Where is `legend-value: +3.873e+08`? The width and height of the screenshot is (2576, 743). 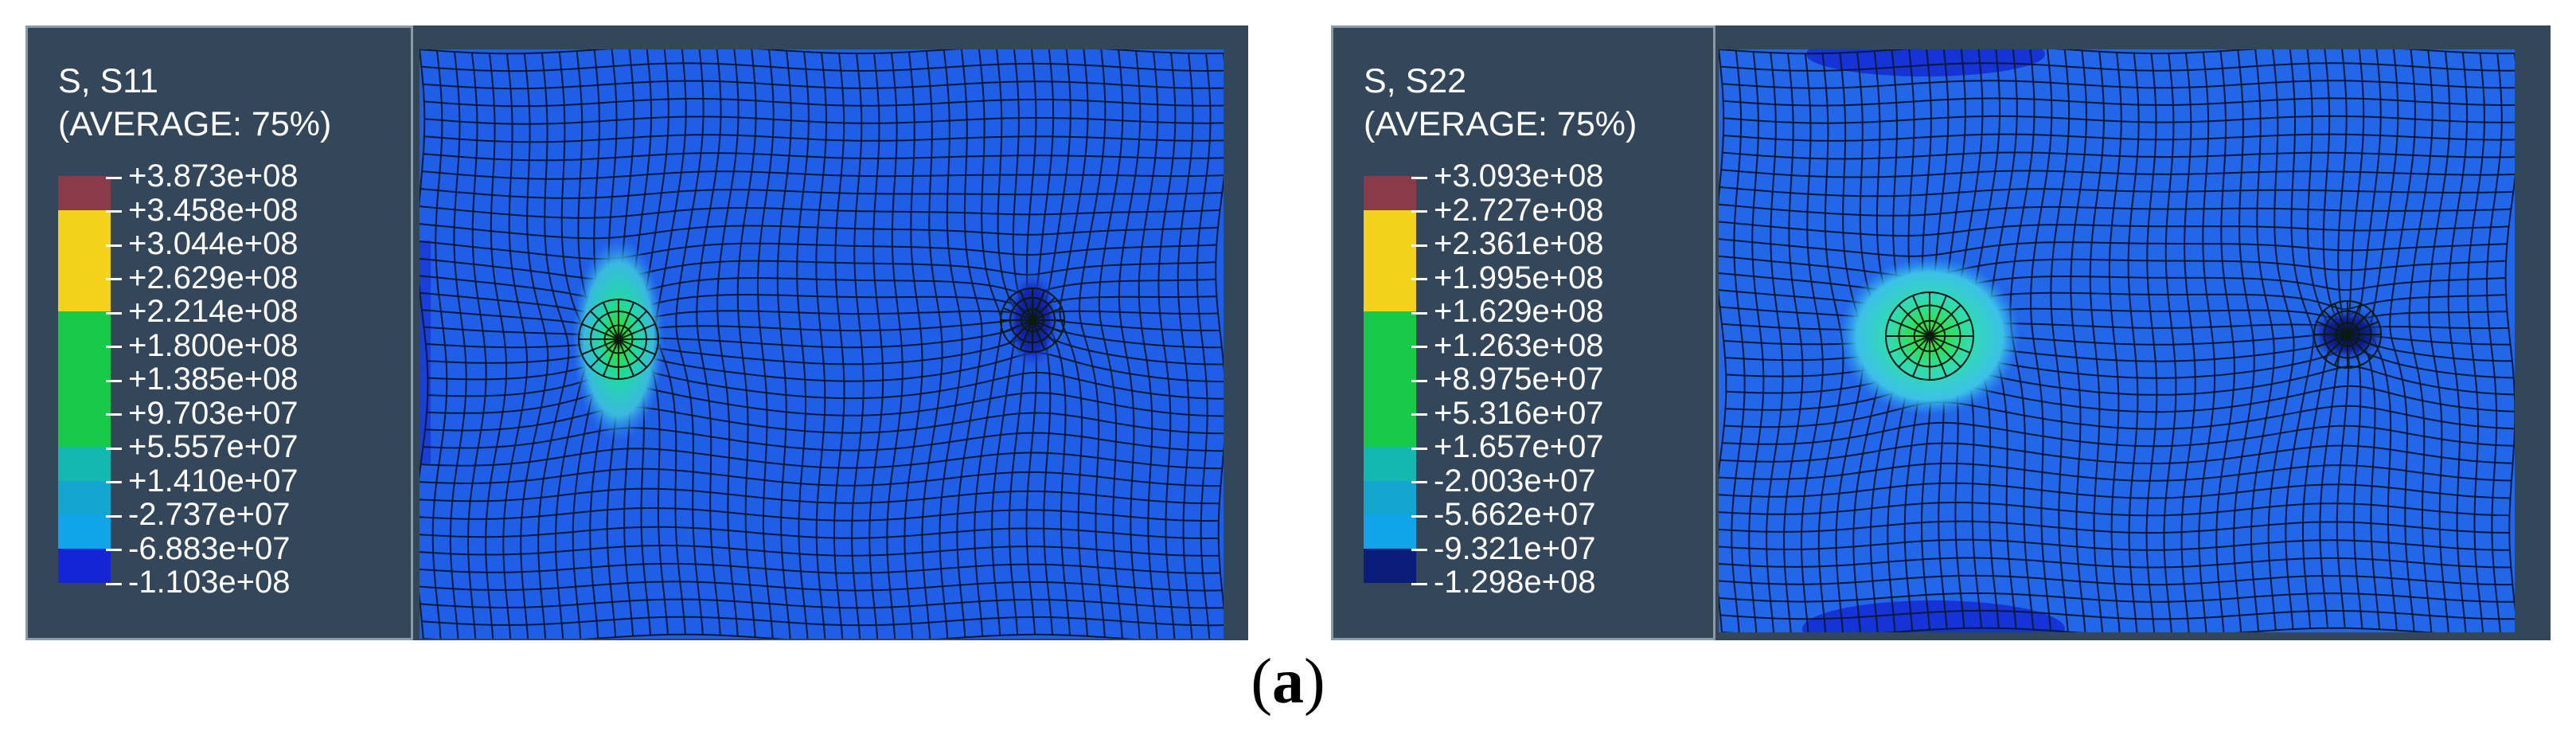
legend-value: +3.873e+08 is located at coordinates (202, 176).